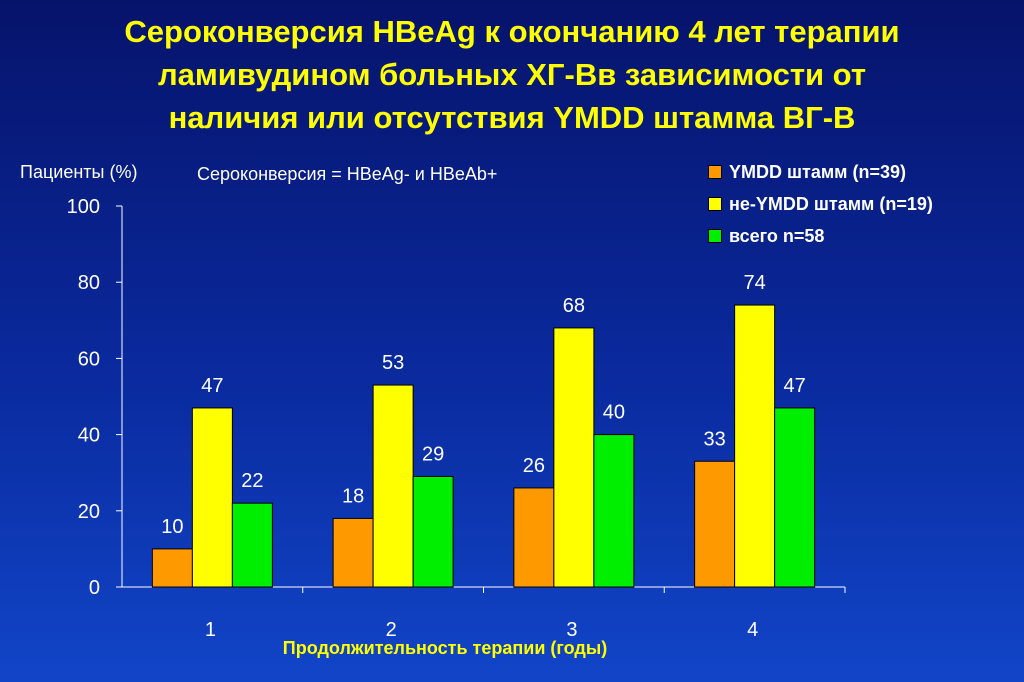  What do you see at coordinates (831, 203) in the screenshot?
I see `legend-label-non-ymdd: не-YMDD штамм (n=19)` at bounding box center [831, 203].